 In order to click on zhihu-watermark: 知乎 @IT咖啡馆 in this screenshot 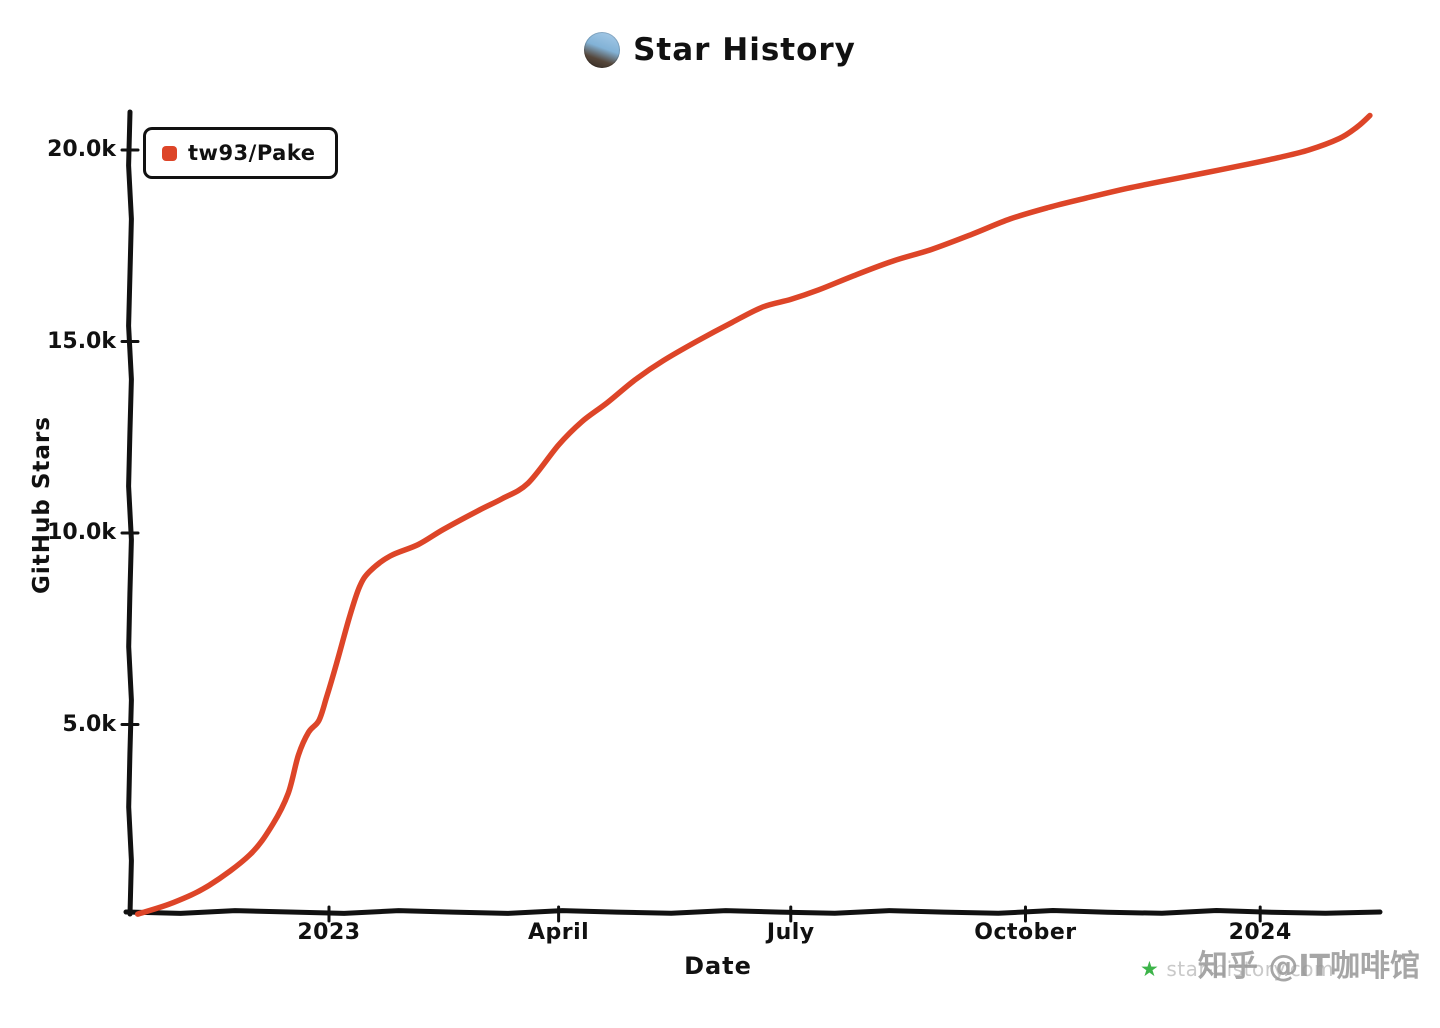, I will do `click(1308, 966)`.